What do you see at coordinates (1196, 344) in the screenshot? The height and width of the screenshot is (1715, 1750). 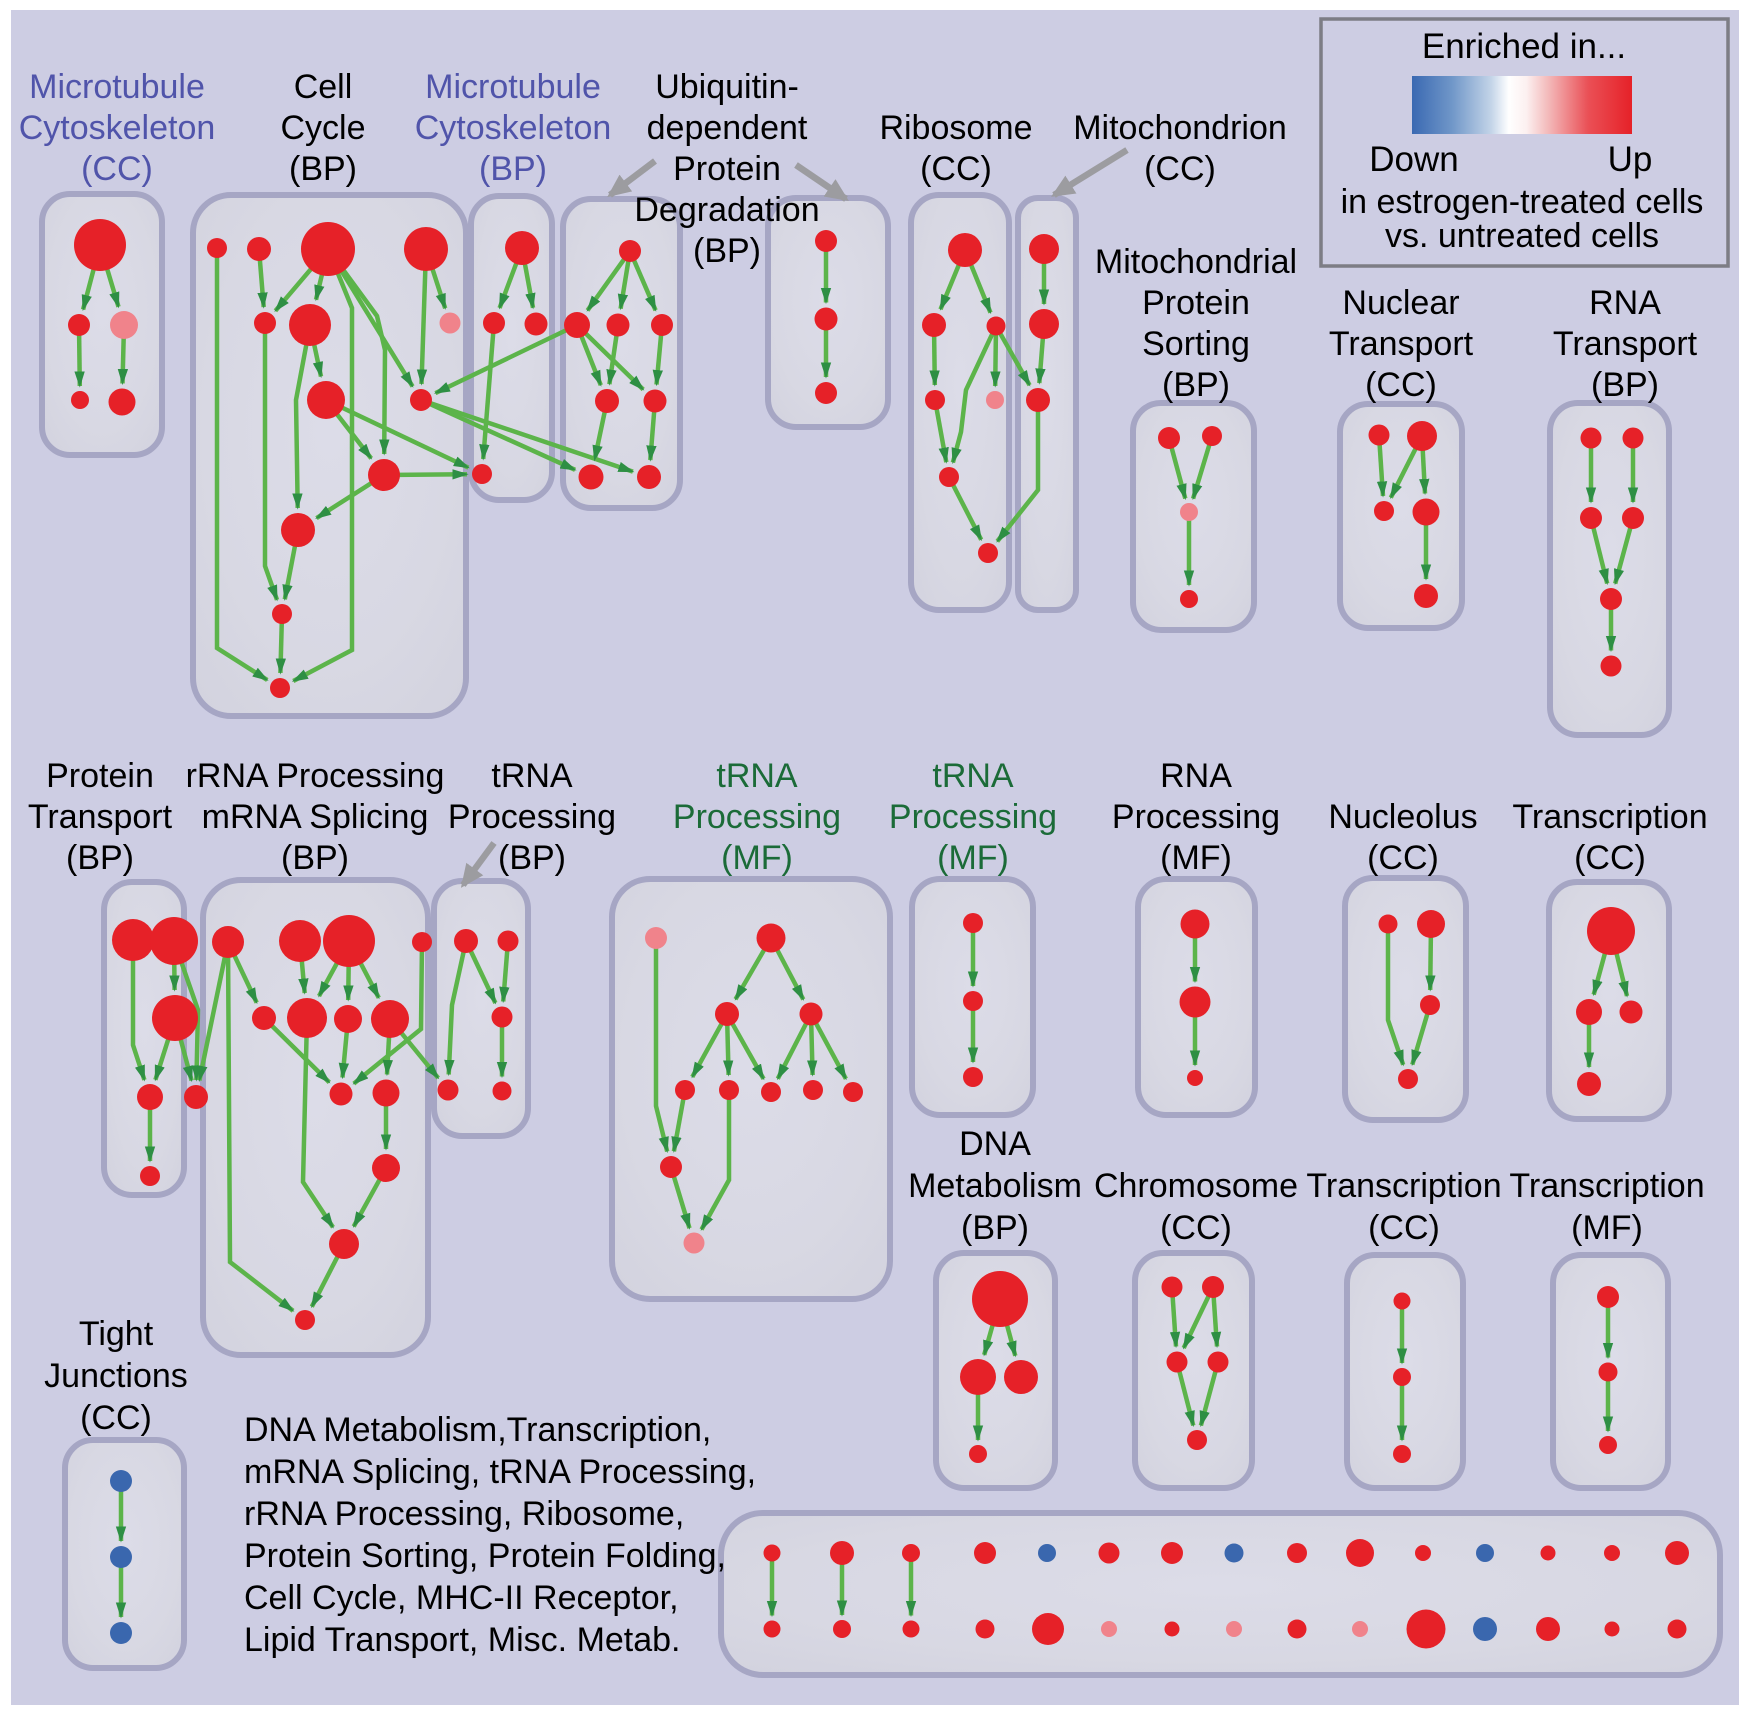 I see `svg-text: Sorting` at bounding box center [1196, 344].